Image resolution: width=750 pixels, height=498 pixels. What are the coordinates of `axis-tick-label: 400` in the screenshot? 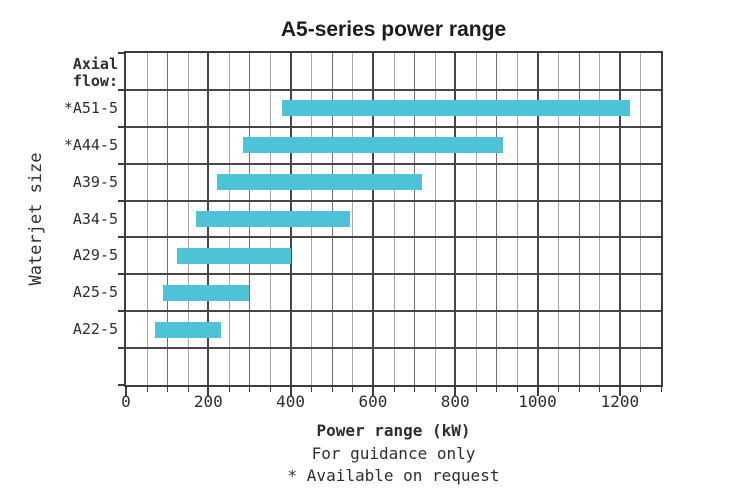 It's located at (291, 401).